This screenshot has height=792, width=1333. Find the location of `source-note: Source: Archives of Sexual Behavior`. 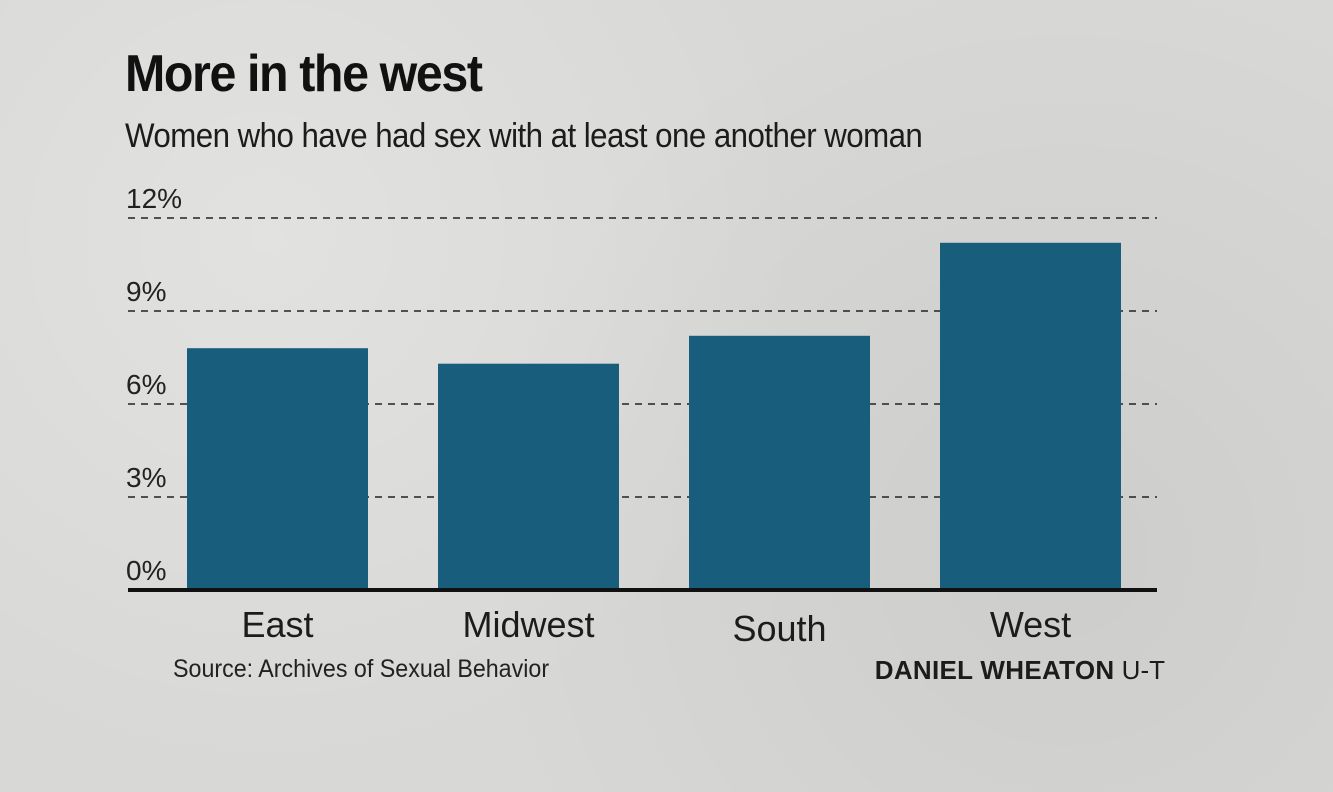

source-note: Source: Archives of Sexual Behavior is located at coordinates (361, 669).